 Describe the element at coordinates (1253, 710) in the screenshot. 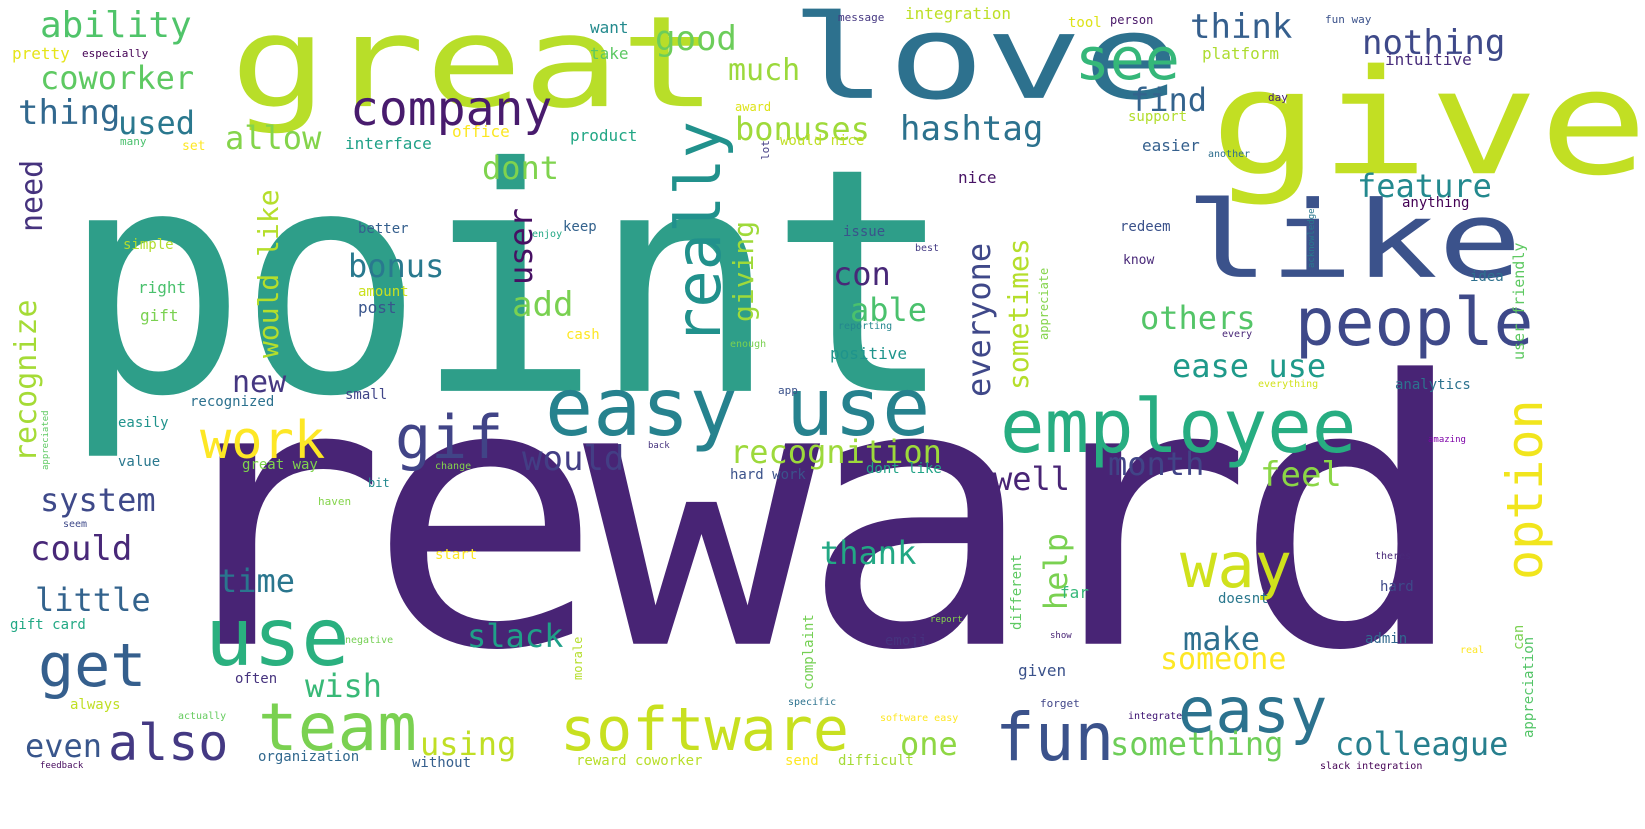

I see `word-easy: easy` at that location.